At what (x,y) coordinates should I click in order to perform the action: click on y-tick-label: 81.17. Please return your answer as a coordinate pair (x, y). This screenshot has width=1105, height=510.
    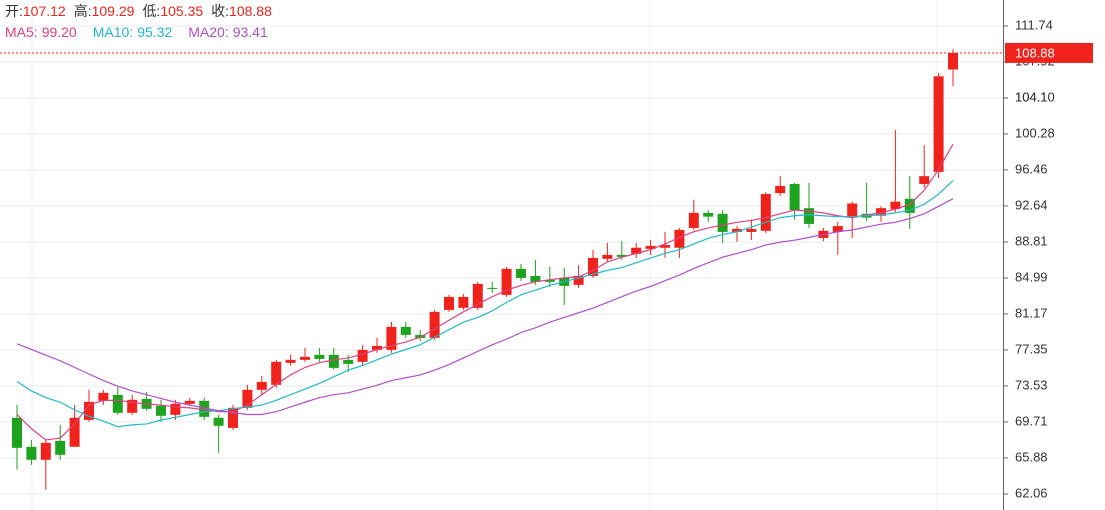
    Looking at the image, I should click on (1031, 312).